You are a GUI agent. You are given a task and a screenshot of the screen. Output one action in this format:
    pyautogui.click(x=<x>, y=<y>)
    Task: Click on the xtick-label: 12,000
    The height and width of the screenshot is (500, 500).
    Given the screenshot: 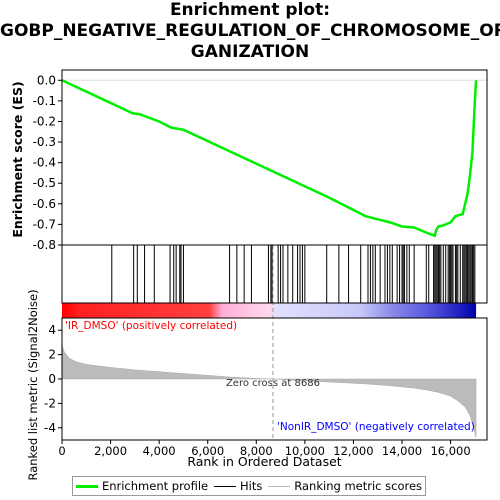 What is the action you would take?
    pyautogui.click(x=353, y=451)
    